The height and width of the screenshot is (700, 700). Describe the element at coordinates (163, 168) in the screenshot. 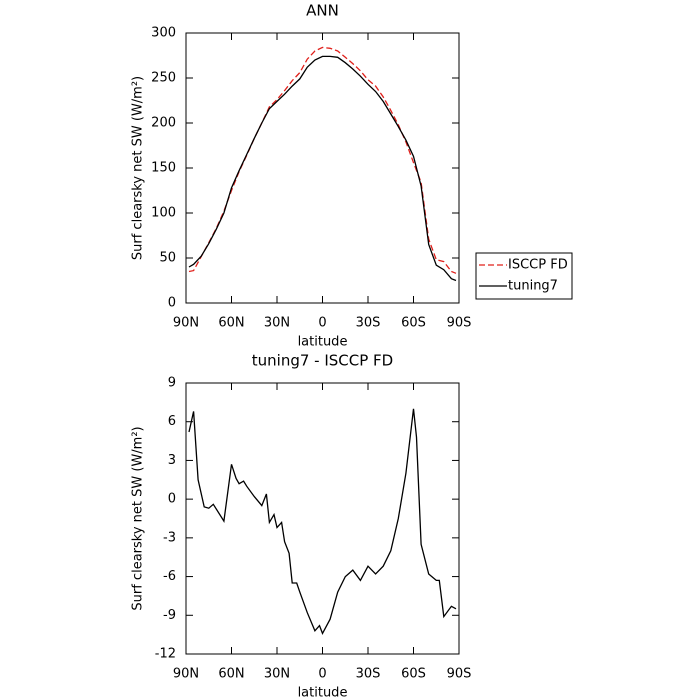

I see `y-tick-label: 150` at that location.